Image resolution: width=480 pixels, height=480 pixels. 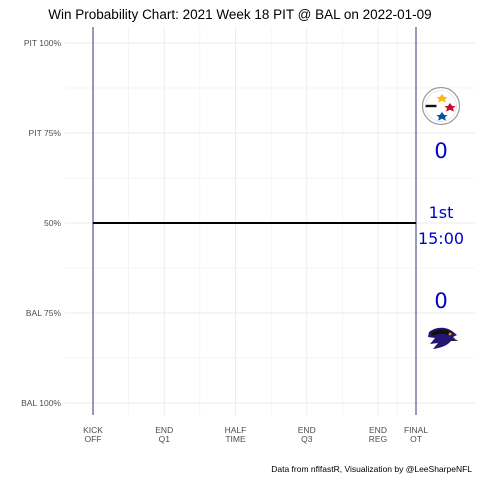 What do you see at coordinates (93, 430) in the screenshot?
I see `x-tick-label: KICK` at bounding box center [93, 430].